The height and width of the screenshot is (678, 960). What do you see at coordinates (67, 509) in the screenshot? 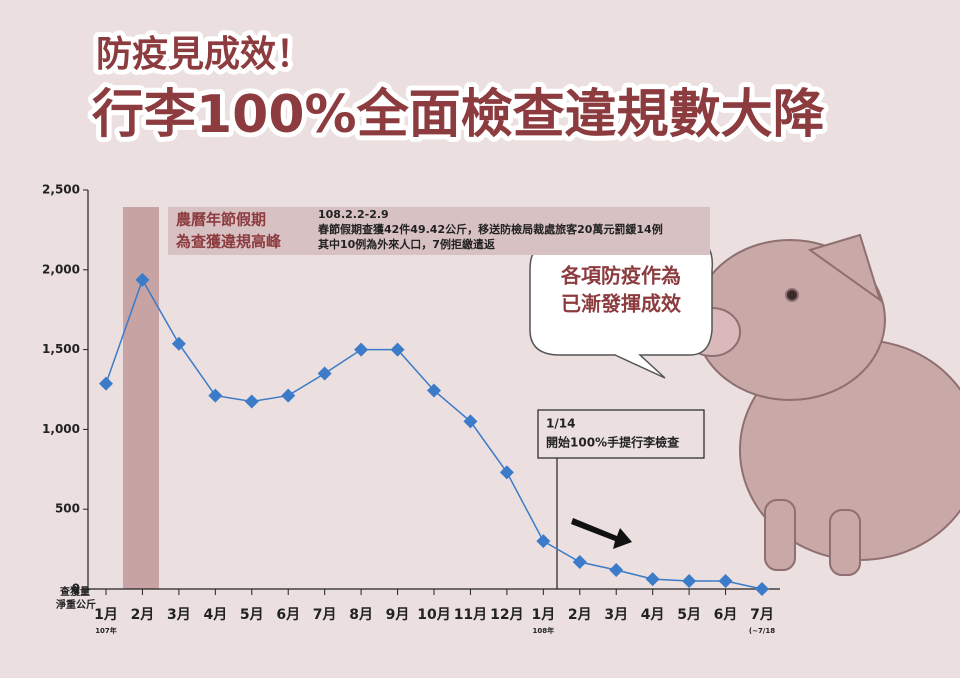
I see `y-tick-label: 500` at bounding box center [67, 509].